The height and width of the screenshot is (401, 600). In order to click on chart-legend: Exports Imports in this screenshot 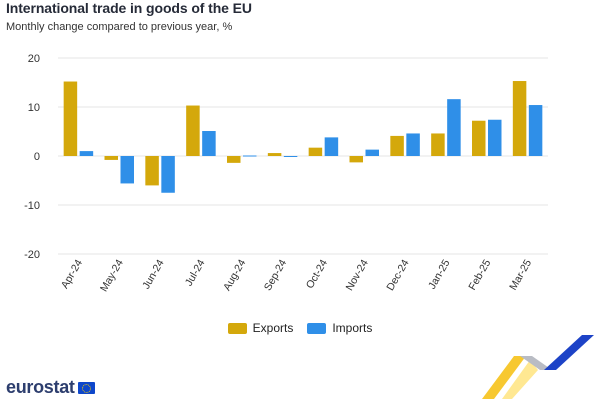, I will do `click(300, 328)`.